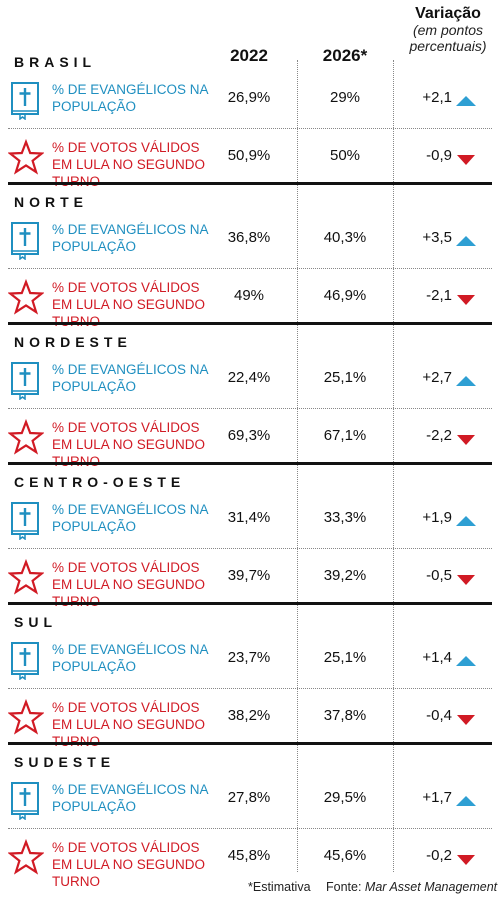 Image resolution: width=500 pixels, height=902 pixels. I want to click on source-name: Mar Asset Management, so click(431, 887).